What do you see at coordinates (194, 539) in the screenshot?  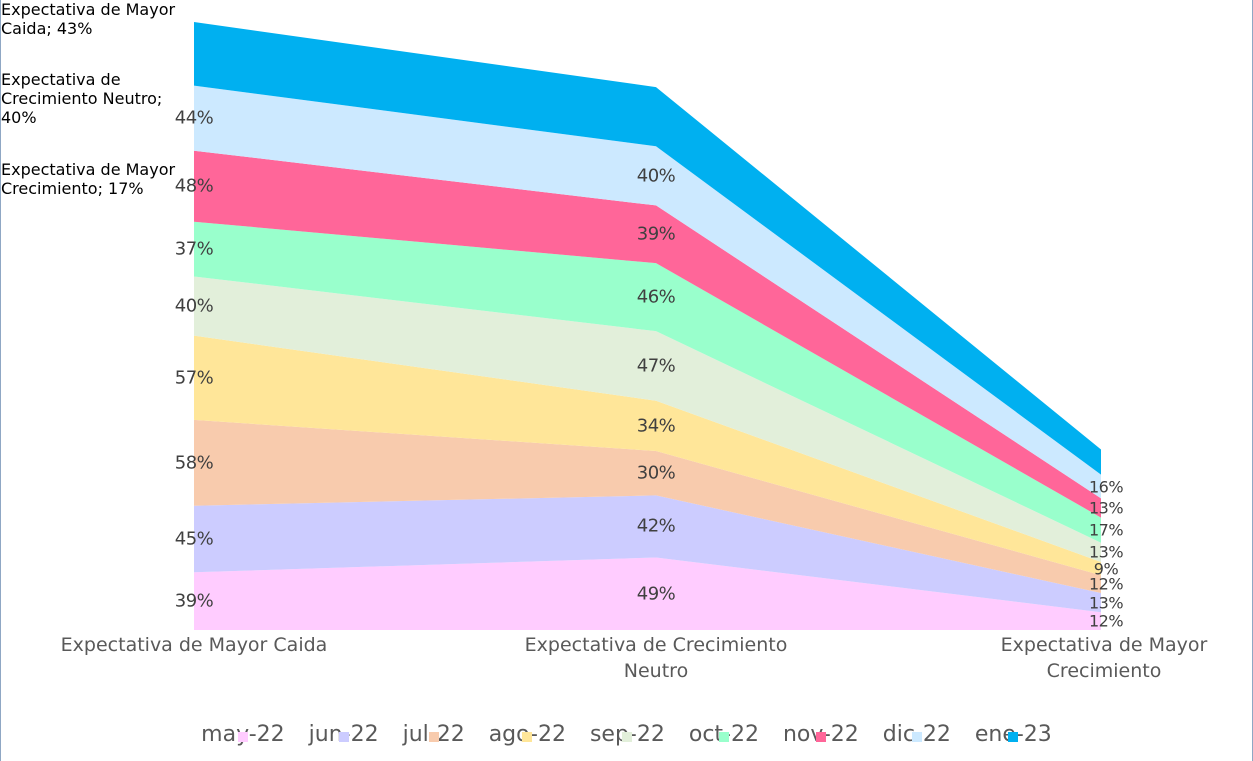 I see `data-label: 45%` at bounding box center [194, 539].